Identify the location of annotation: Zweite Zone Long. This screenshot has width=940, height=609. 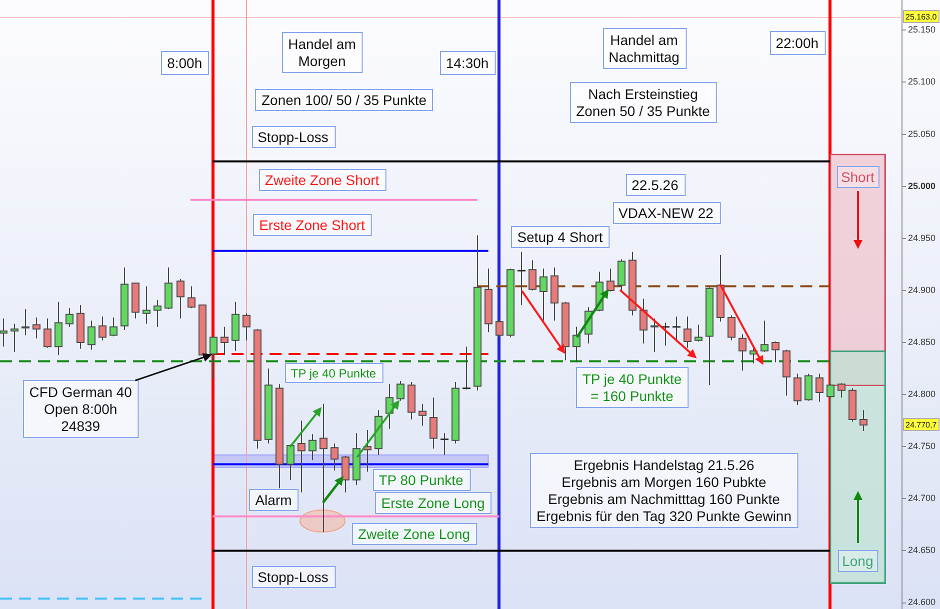
(414, 534).